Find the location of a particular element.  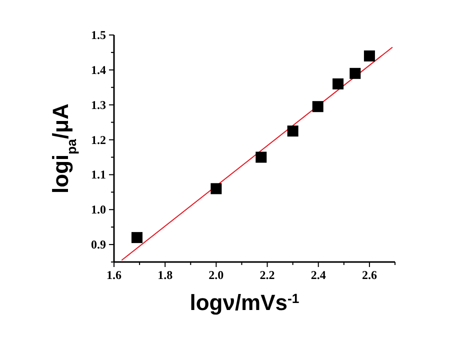

y-tick-label: 1.1 is located at coordinates (98, 175).